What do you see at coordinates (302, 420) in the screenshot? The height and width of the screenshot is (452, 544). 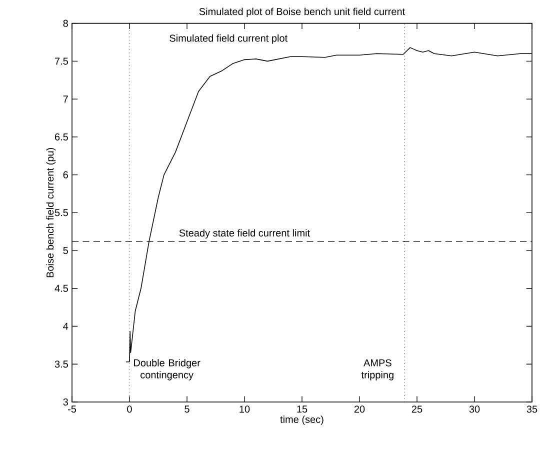 I see `x-axis-title: time (sec)` at bounding box center [302, 420].